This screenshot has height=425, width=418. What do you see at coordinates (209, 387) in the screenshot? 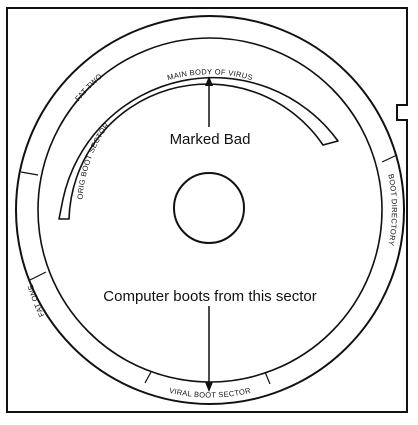
I see `arrow-head-down` at bounding box center [209, 387].